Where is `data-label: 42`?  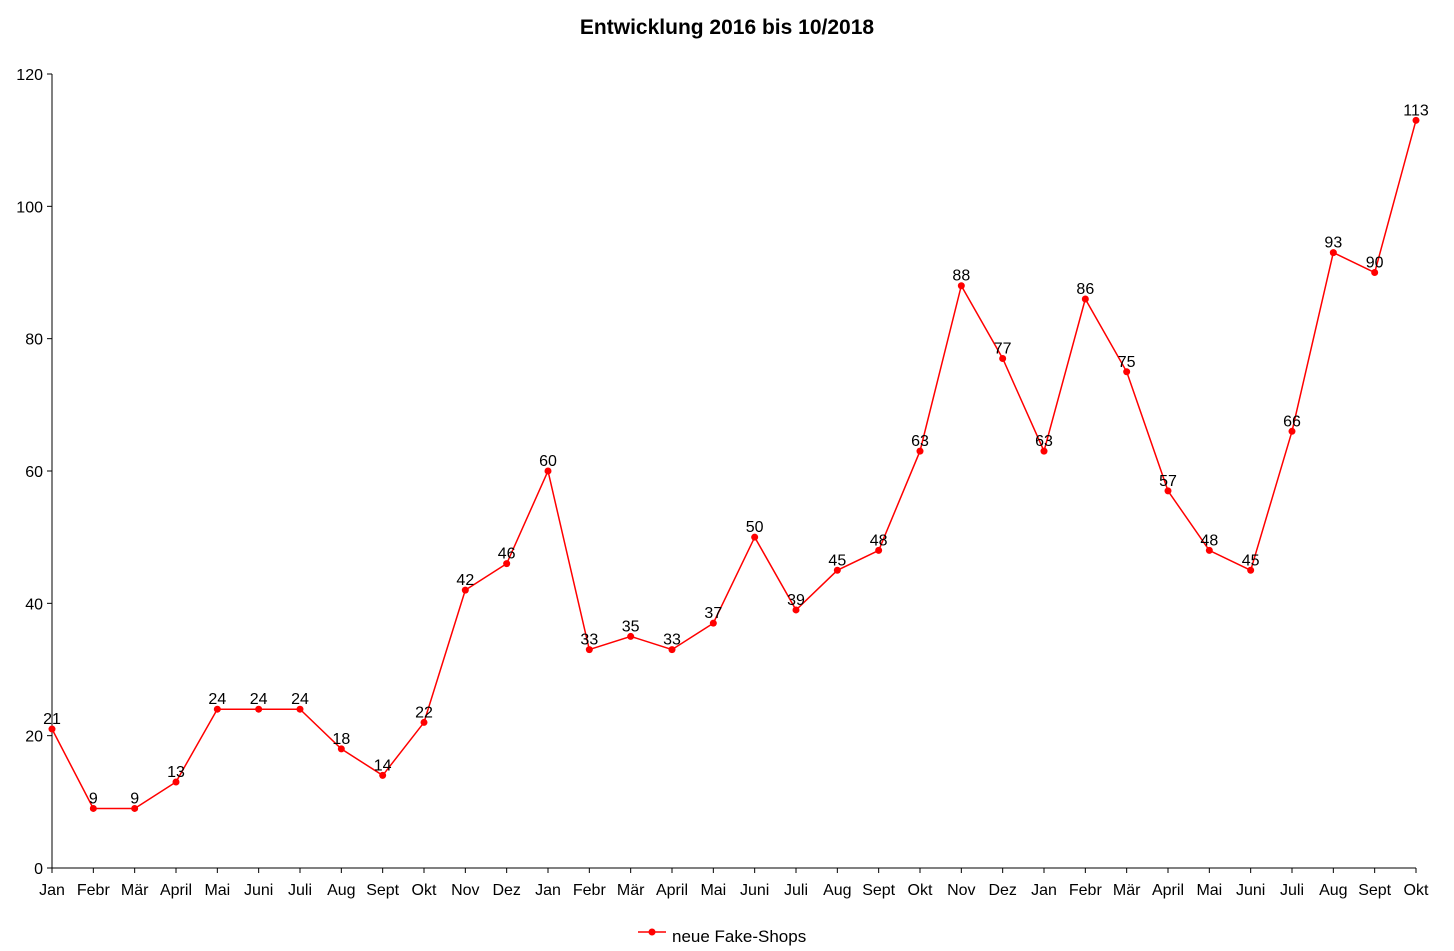
data-label: 42 is located at coordinates (465, 580).